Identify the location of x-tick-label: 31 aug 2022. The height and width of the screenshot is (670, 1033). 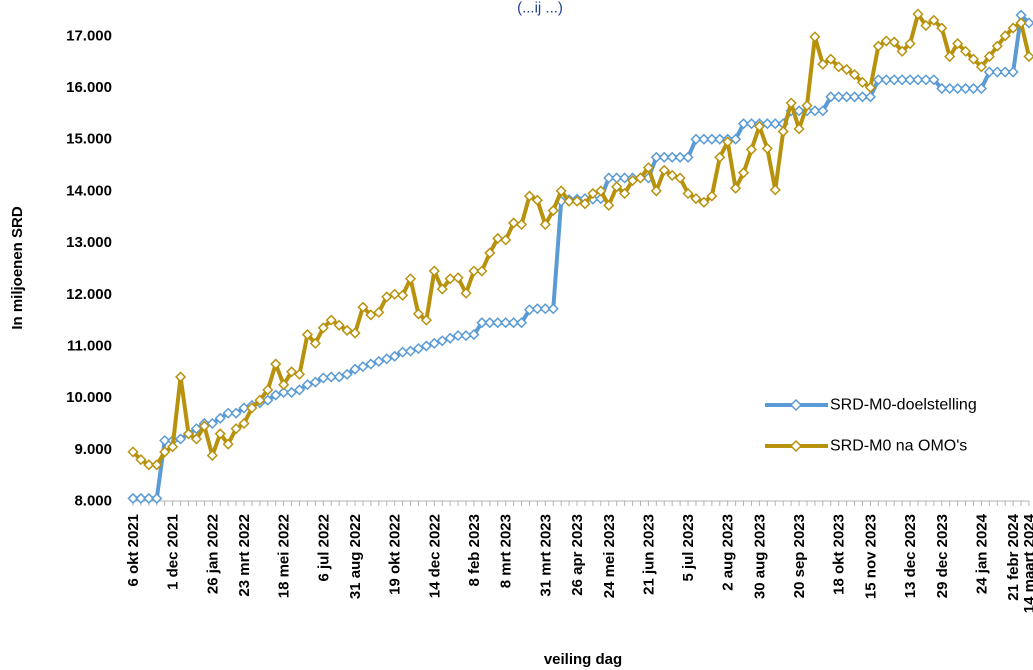
(355, 556).